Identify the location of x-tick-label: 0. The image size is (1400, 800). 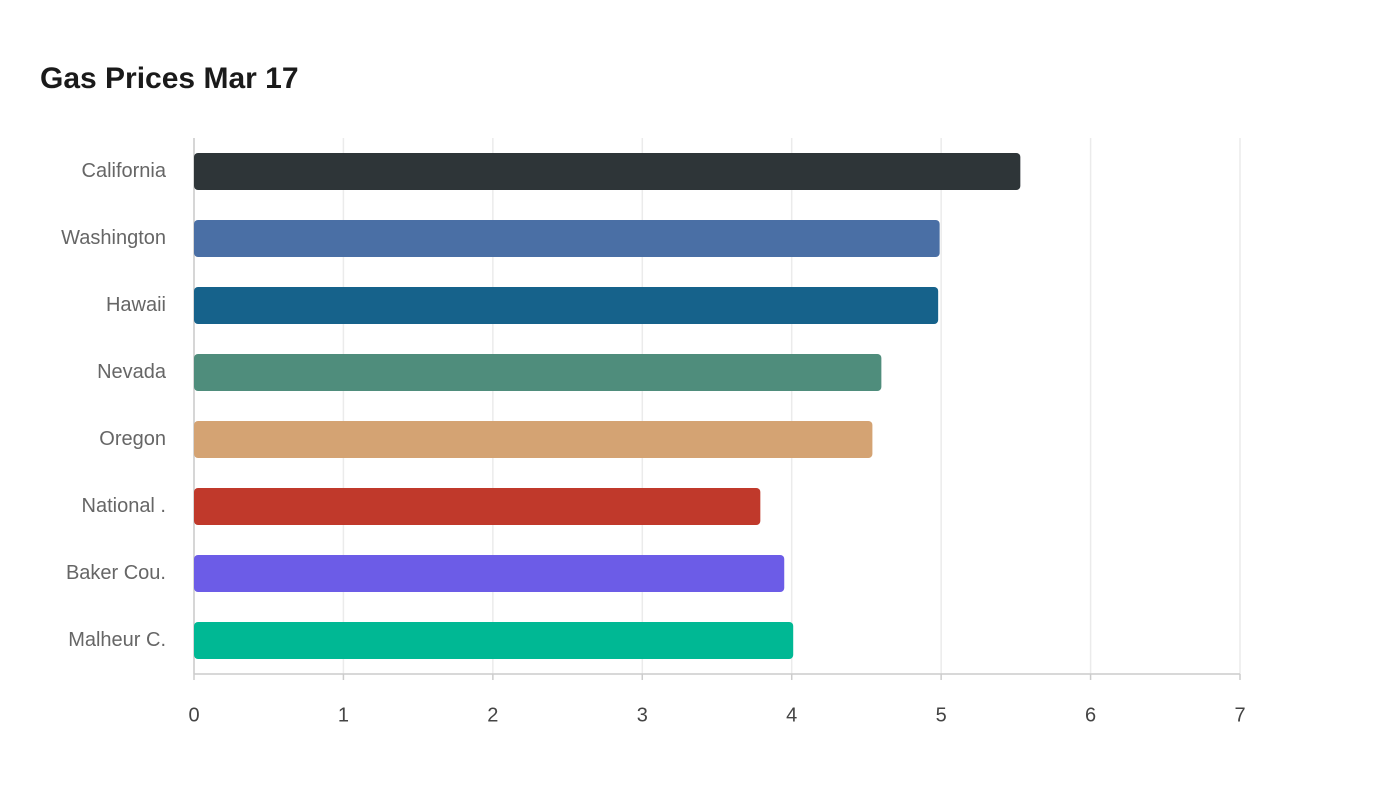
(193, 715).